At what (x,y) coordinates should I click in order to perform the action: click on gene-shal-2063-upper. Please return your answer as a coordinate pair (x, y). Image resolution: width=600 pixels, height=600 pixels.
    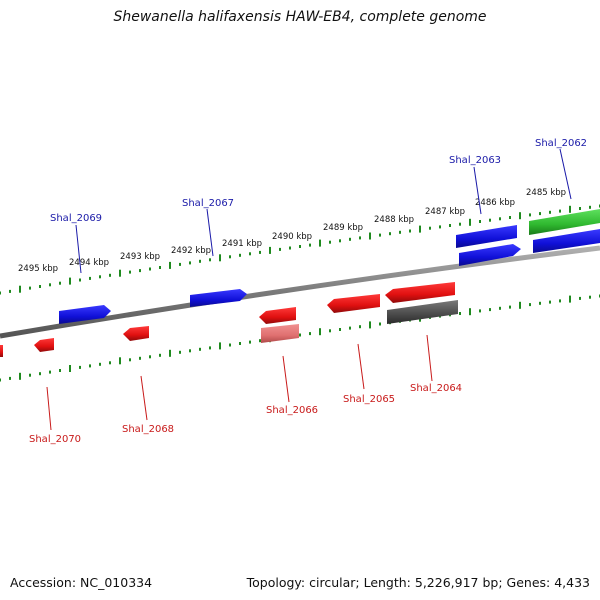
    Looking at the image, I should click on (486, 236).